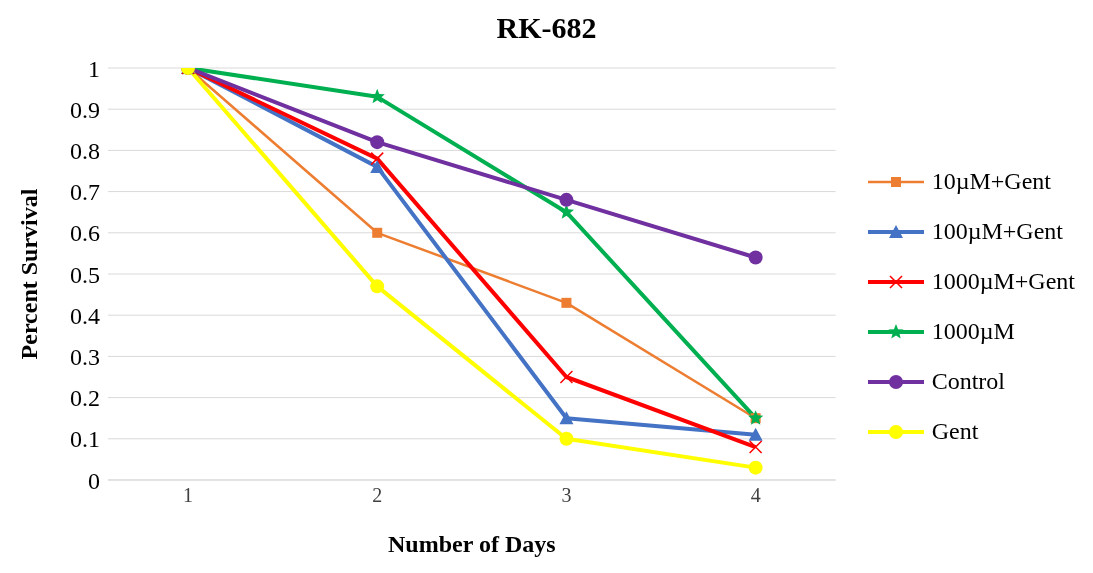 The height and width of the screenshot is (573, 1093). Describe the element at coordinates (973, 331) in the screenshot. I see `legend-label: 1000µM` at that location.